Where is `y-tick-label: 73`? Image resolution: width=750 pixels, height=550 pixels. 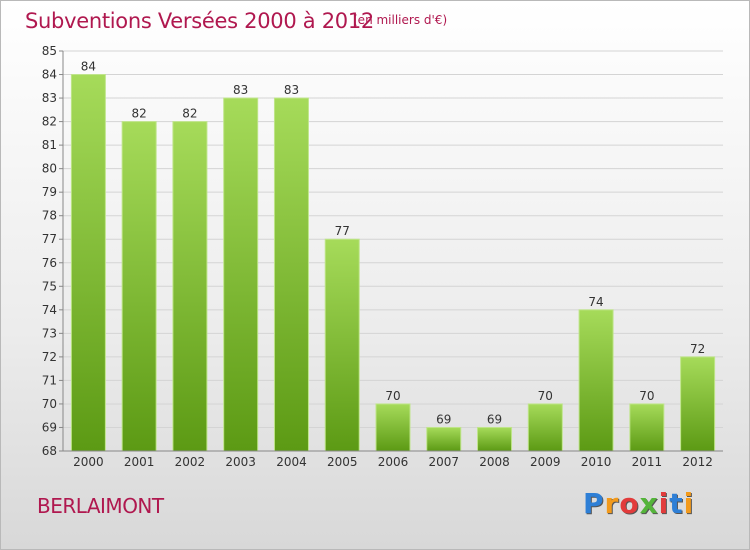 y-tick-label: 73 is located at coordinates (49, 333).